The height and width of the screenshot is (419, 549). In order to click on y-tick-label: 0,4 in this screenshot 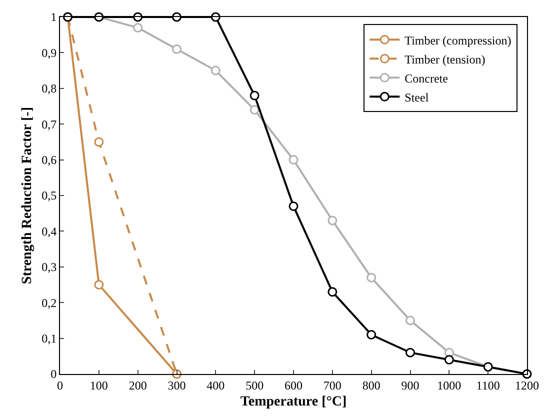, I will do `click(49, 231)`.